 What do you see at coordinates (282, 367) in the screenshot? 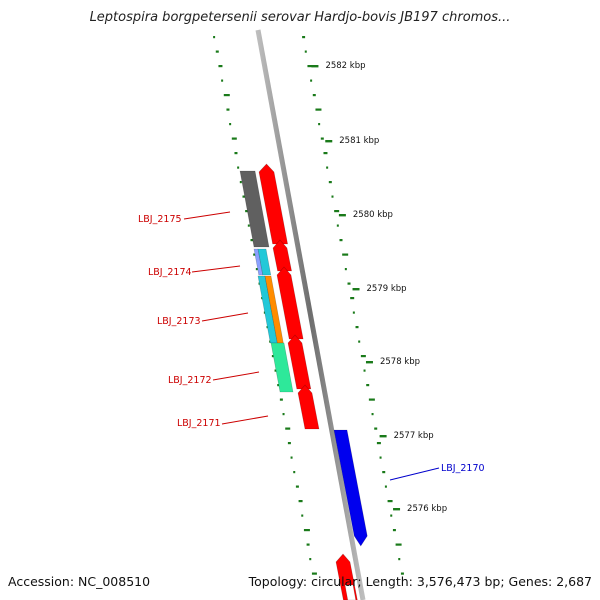
I see `cog-block-green` at bounding box center [282, 367].